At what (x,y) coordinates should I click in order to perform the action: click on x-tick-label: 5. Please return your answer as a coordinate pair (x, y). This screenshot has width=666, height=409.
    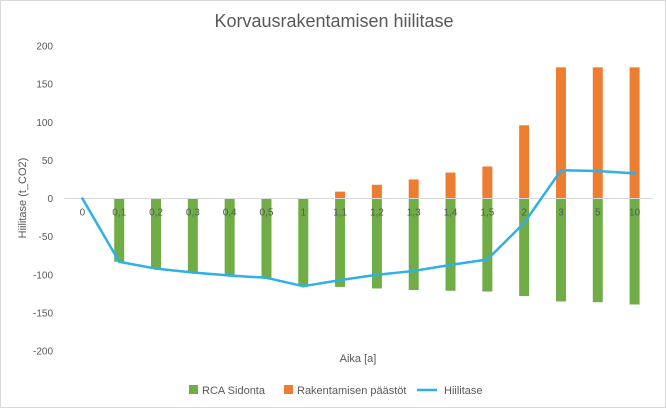
    Looking at the image, I should click on (598, 213).